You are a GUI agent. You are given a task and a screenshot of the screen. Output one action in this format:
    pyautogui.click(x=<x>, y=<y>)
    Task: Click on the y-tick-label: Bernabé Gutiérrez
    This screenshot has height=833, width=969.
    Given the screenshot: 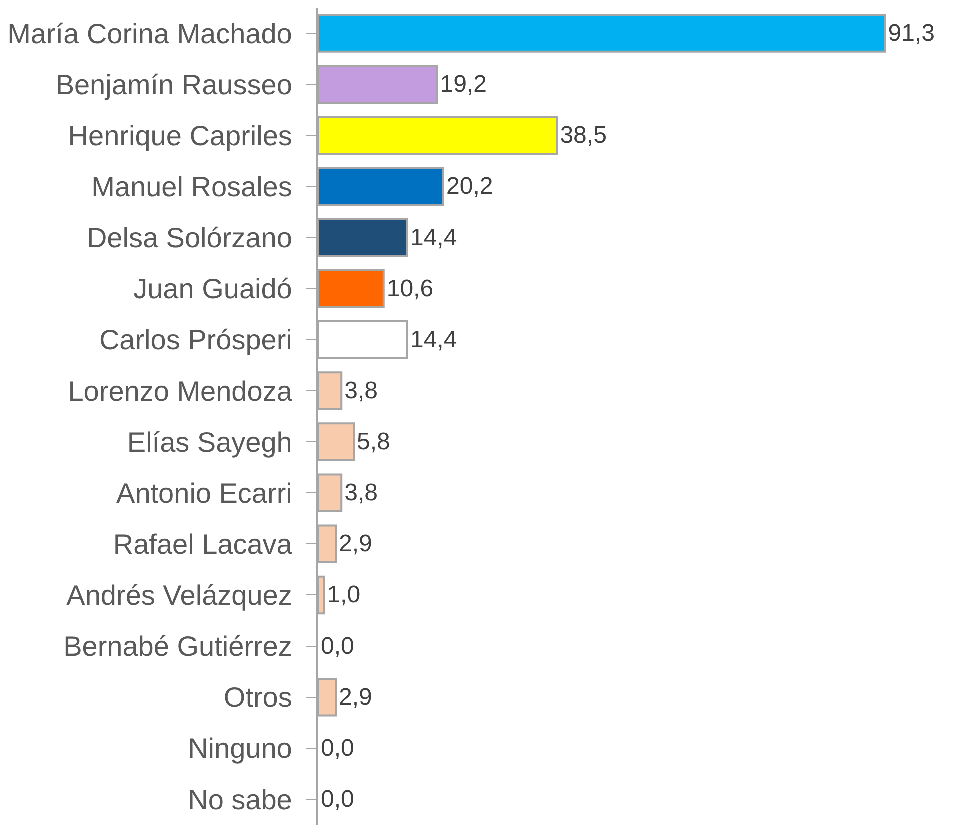 What is the action you would take?
    pyautogui.click(x=178, y=646)
    